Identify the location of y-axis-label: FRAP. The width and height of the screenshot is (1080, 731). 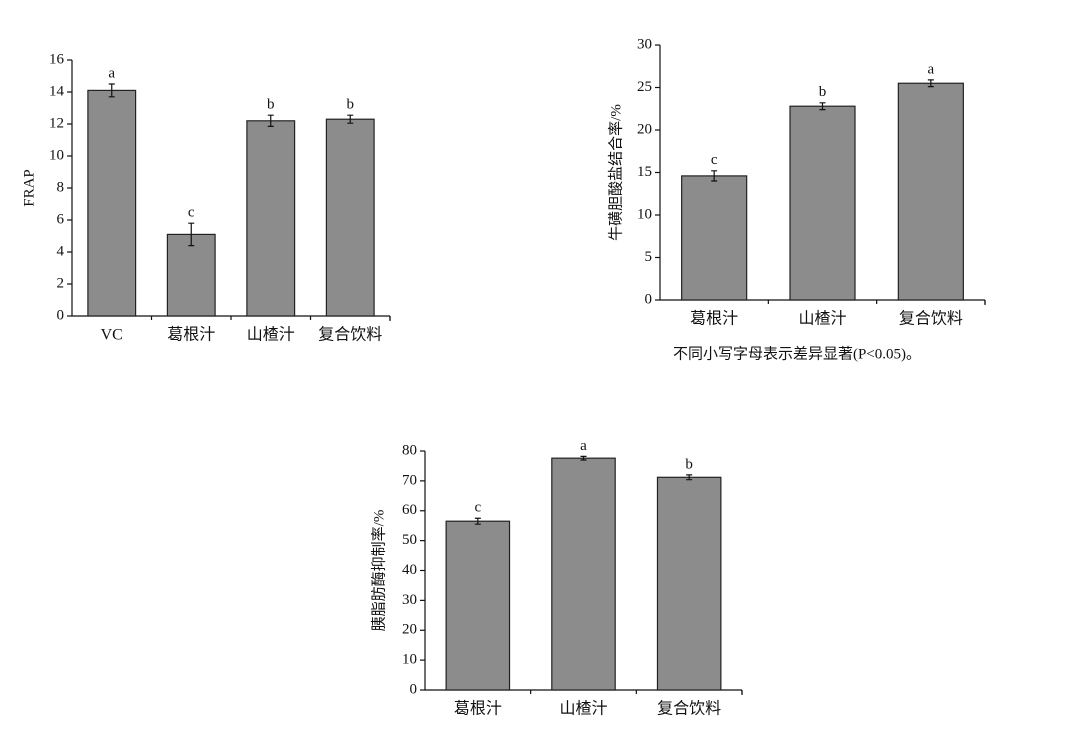
(29, 188).